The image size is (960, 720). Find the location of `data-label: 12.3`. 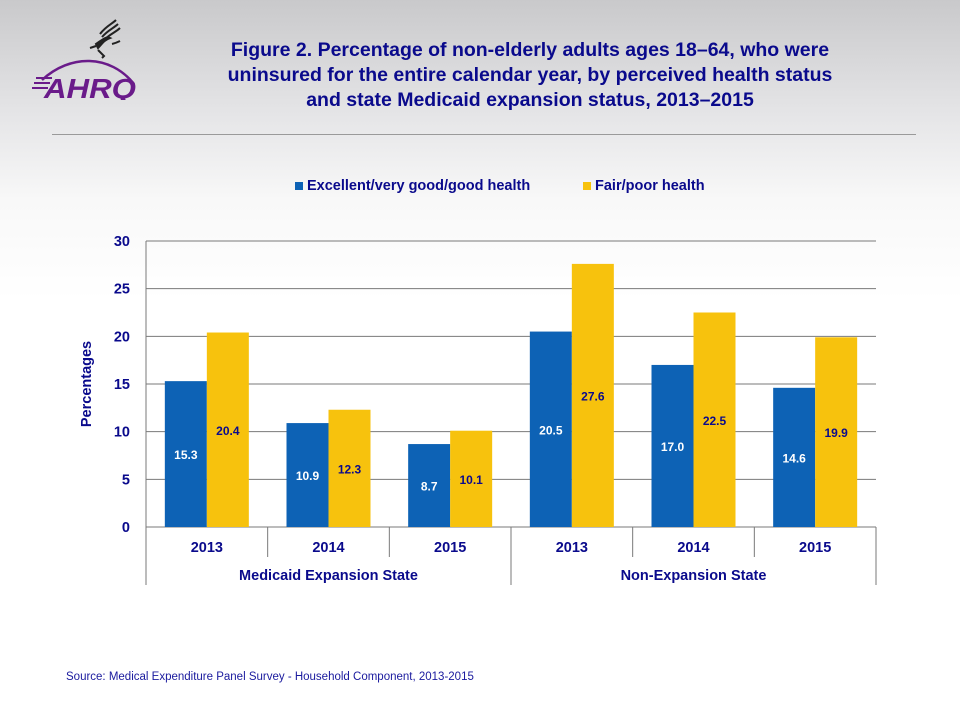

data-label: 12.3 is located at coordinates (350, 469).